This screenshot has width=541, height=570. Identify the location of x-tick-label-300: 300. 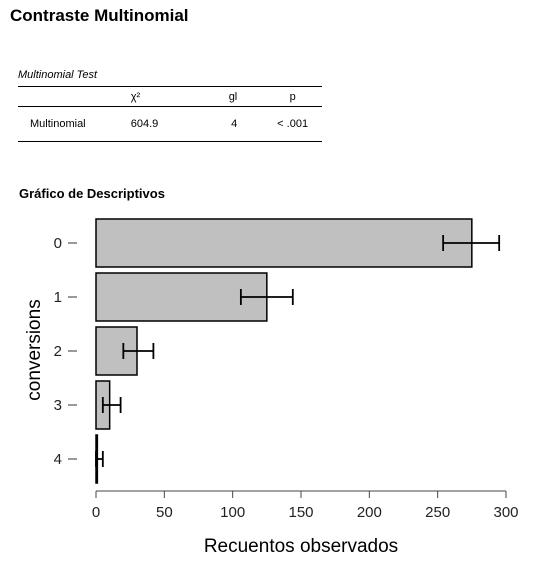
(505, 512).